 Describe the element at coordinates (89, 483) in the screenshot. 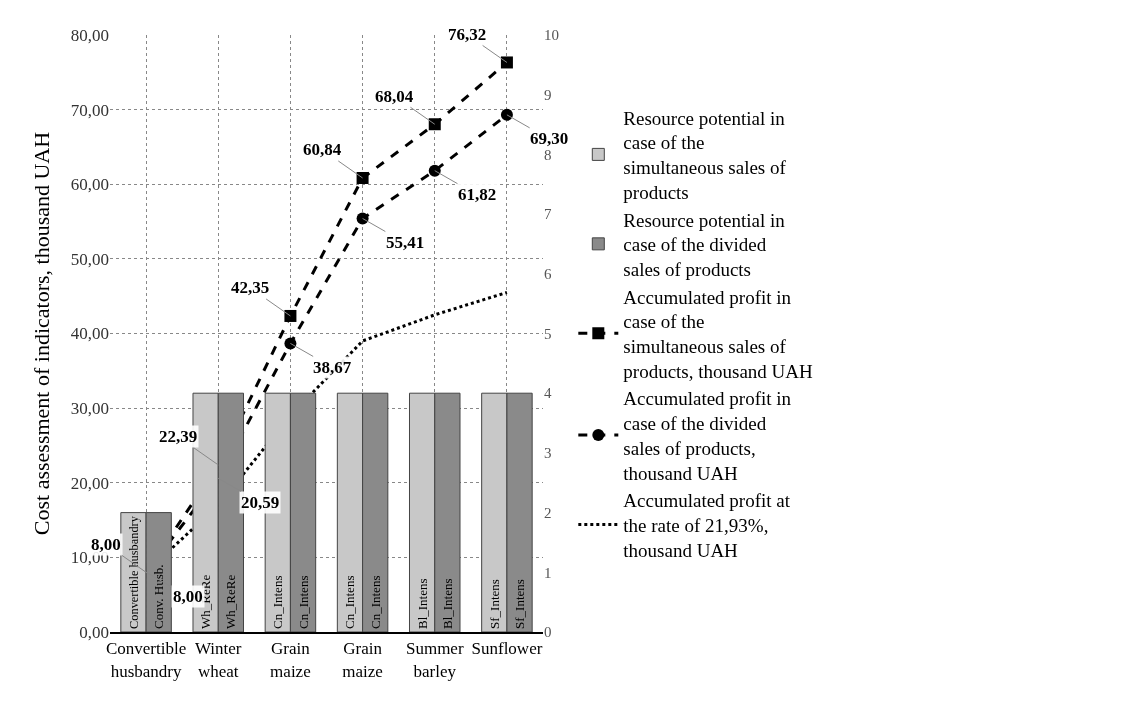

I see `y-tick-label: 20,00` at that location.